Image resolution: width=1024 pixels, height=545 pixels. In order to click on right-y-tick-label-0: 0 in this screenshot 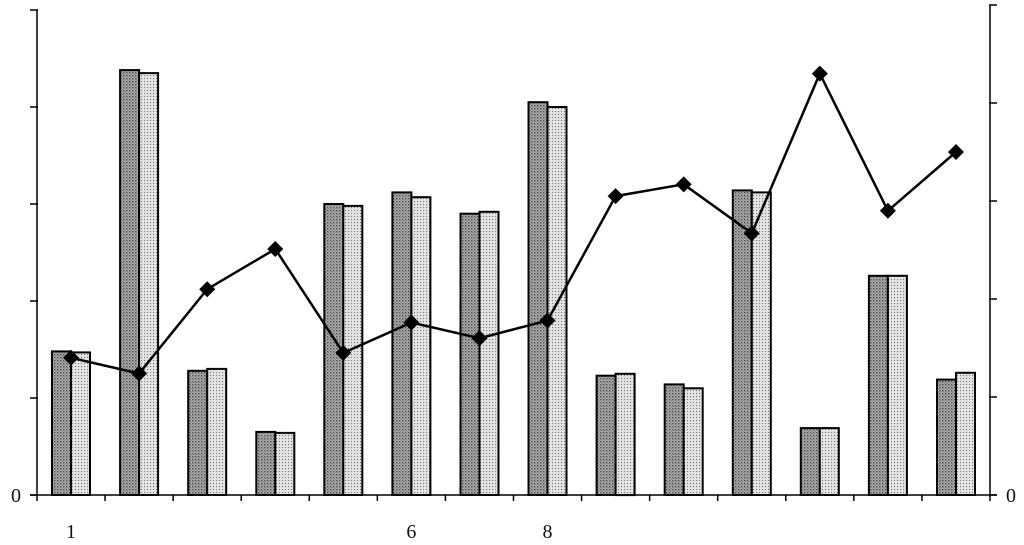, I will do `click(1011, 496)`.